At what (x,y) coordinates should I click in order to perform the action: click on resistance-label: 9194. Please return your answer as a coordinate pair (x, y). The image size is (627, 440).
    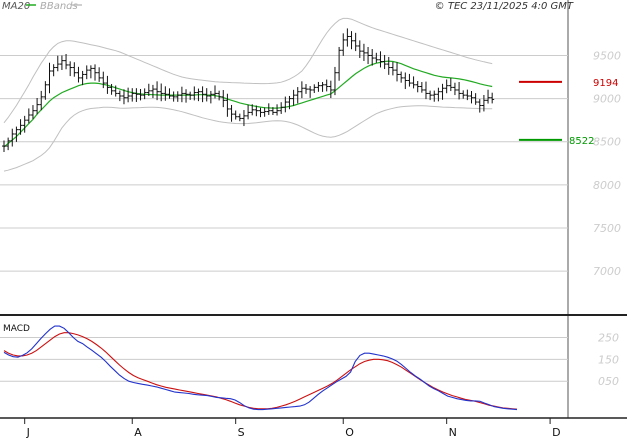
    Looking at the image, I should click on (605, 83).